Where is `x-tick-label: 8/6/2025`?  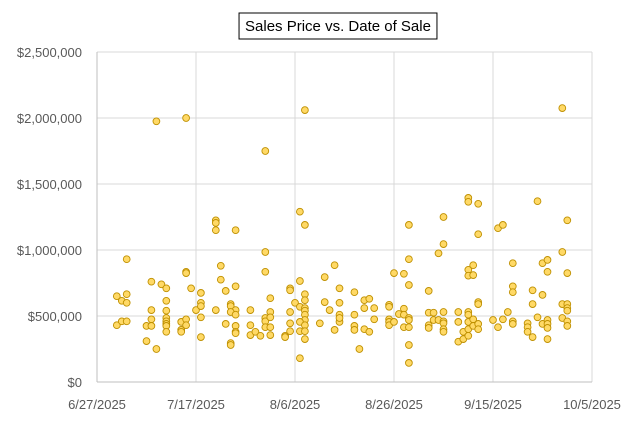 x-tick-label: 8/6/2025 is located at coordinates (295, 404).